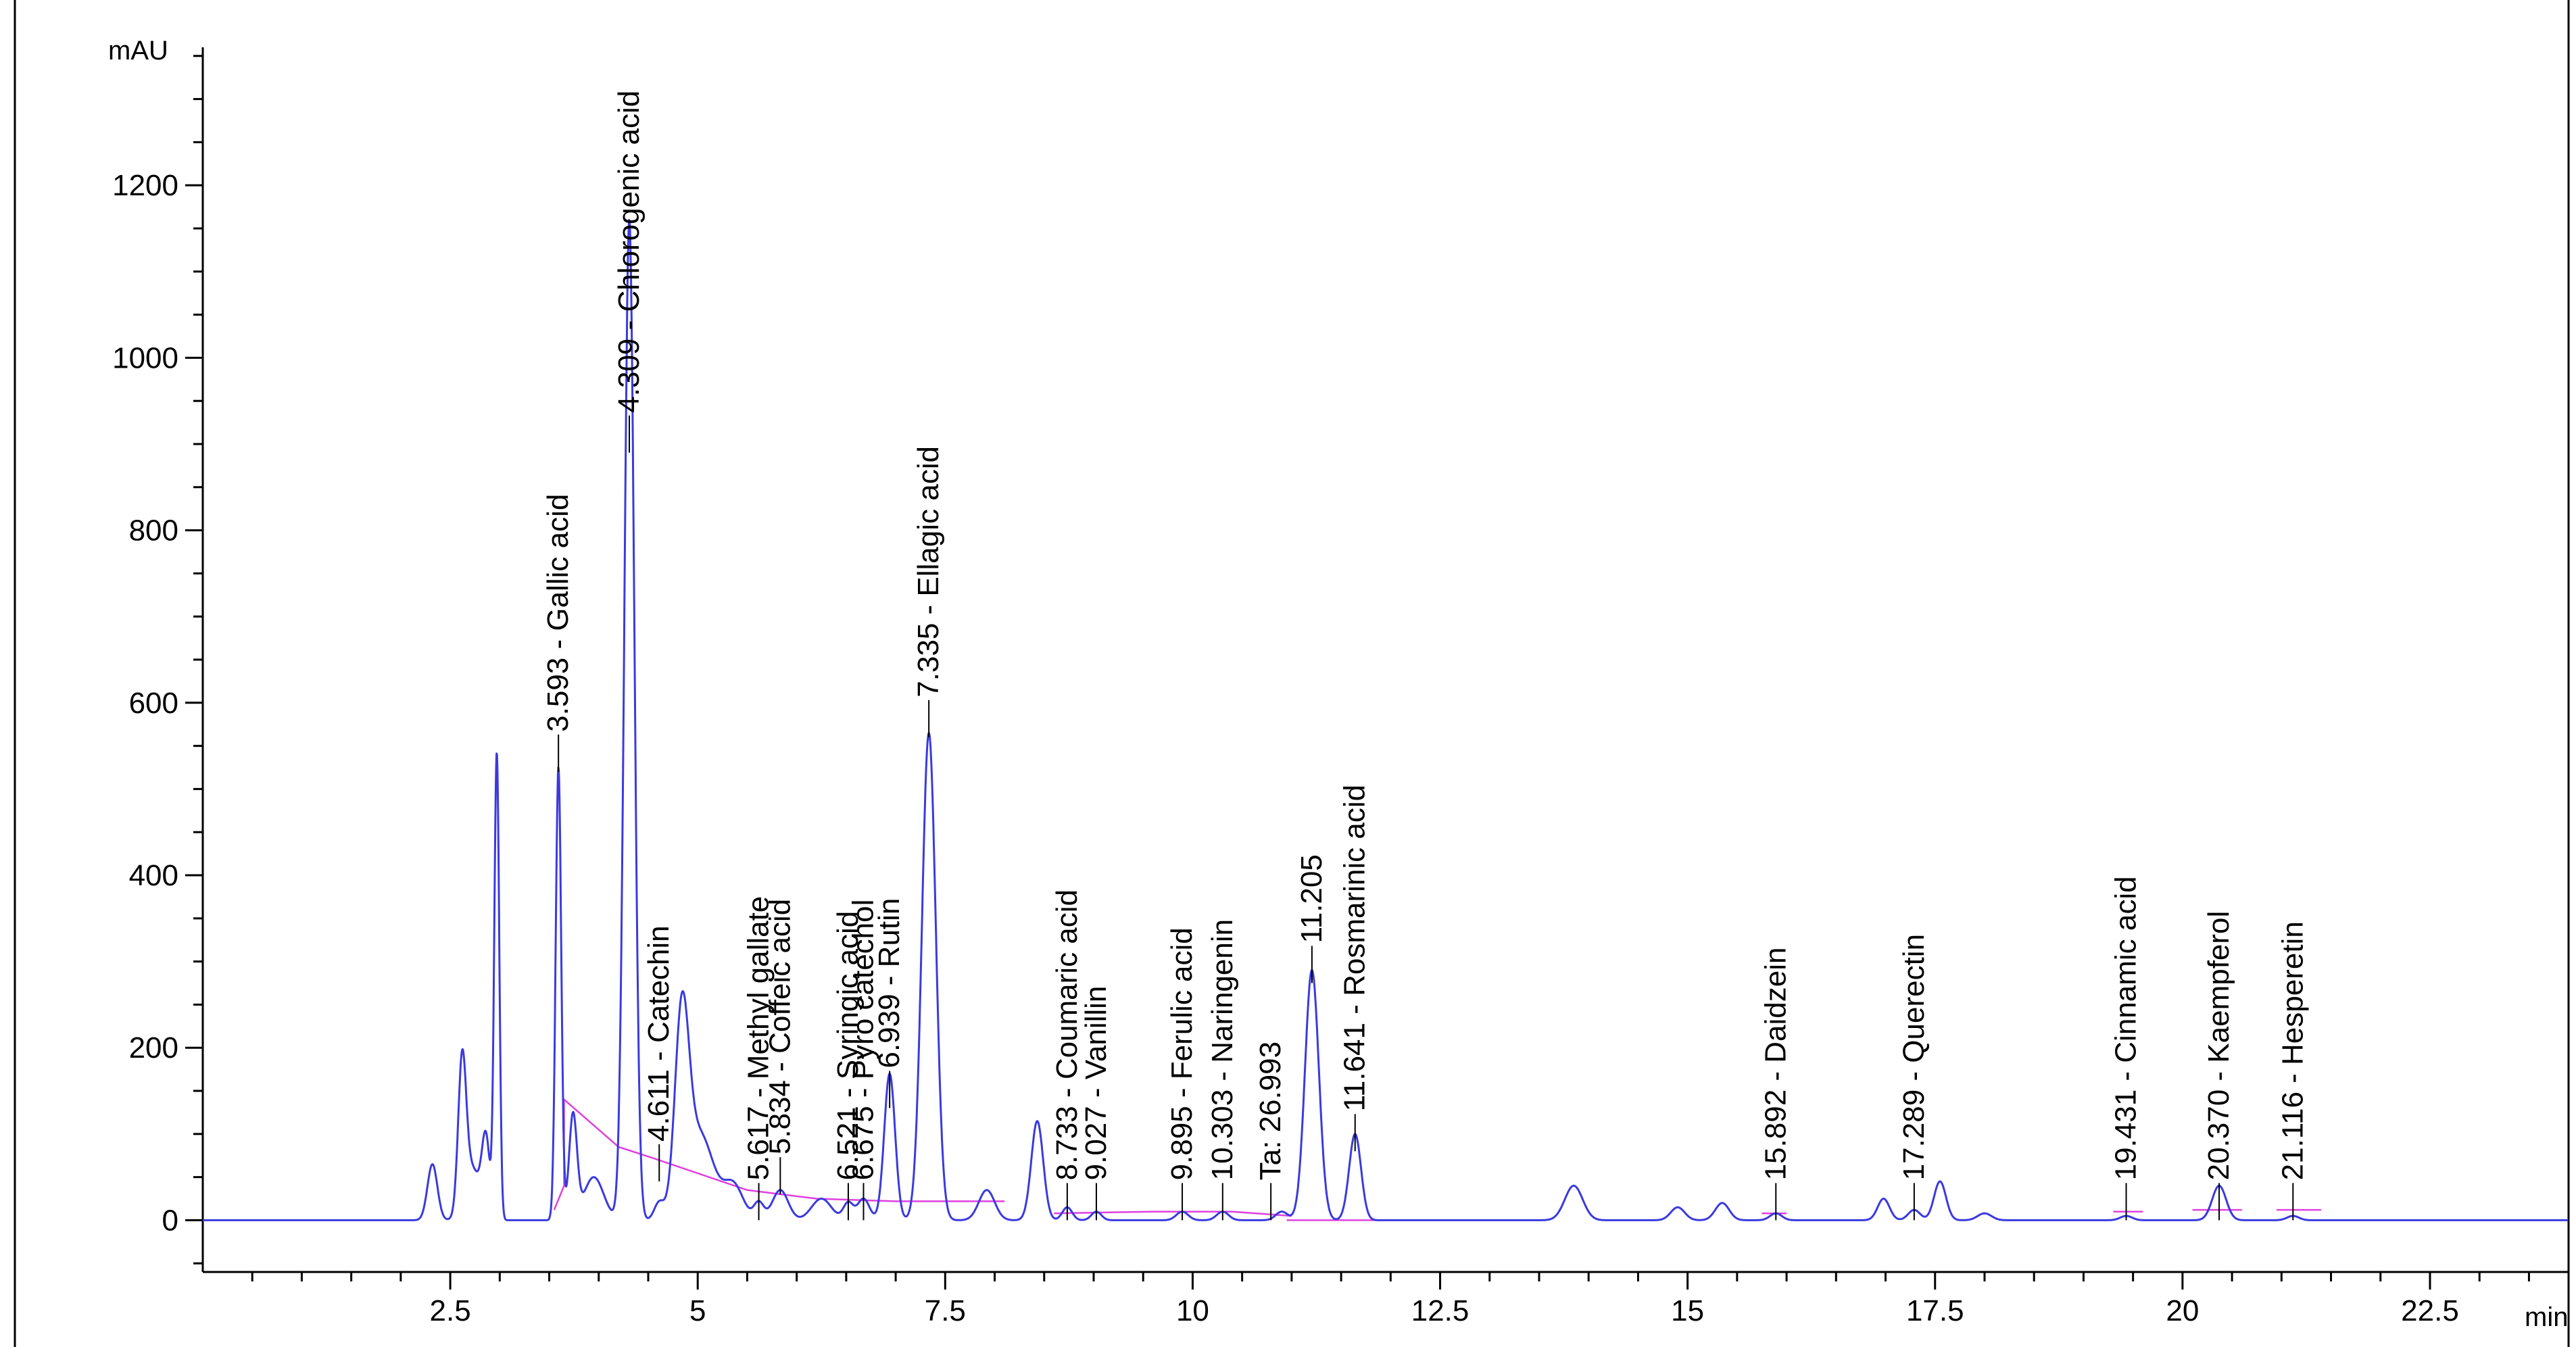 Image resolution: width=2576 pixels, height=1347 pixels. What do you see at coordinates (2430, 1310) in the screenshot?
I see `x-tick-label: 22.5` at bounding box center [2430, 1310].